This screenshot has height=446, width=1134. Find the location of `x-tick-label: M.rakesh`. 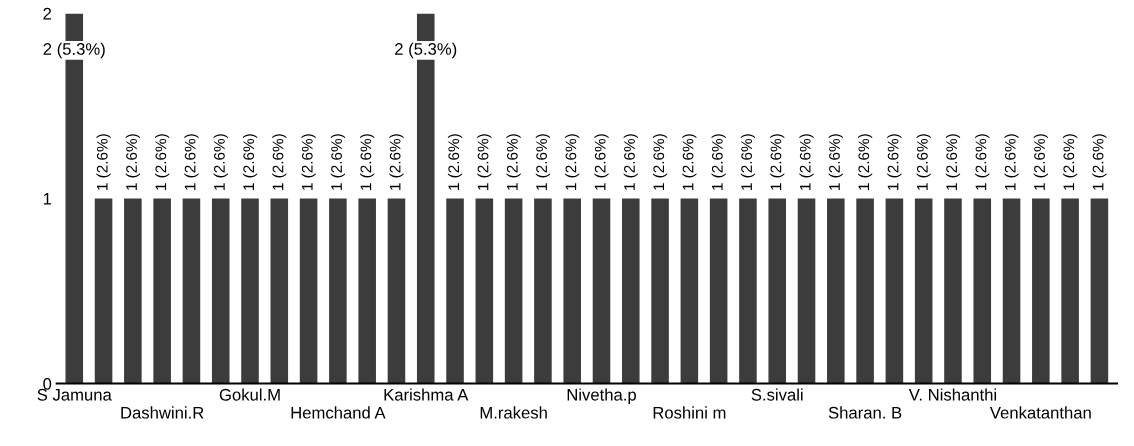

x-tick-label: M.rakesh is located at coordinates (513, 412).